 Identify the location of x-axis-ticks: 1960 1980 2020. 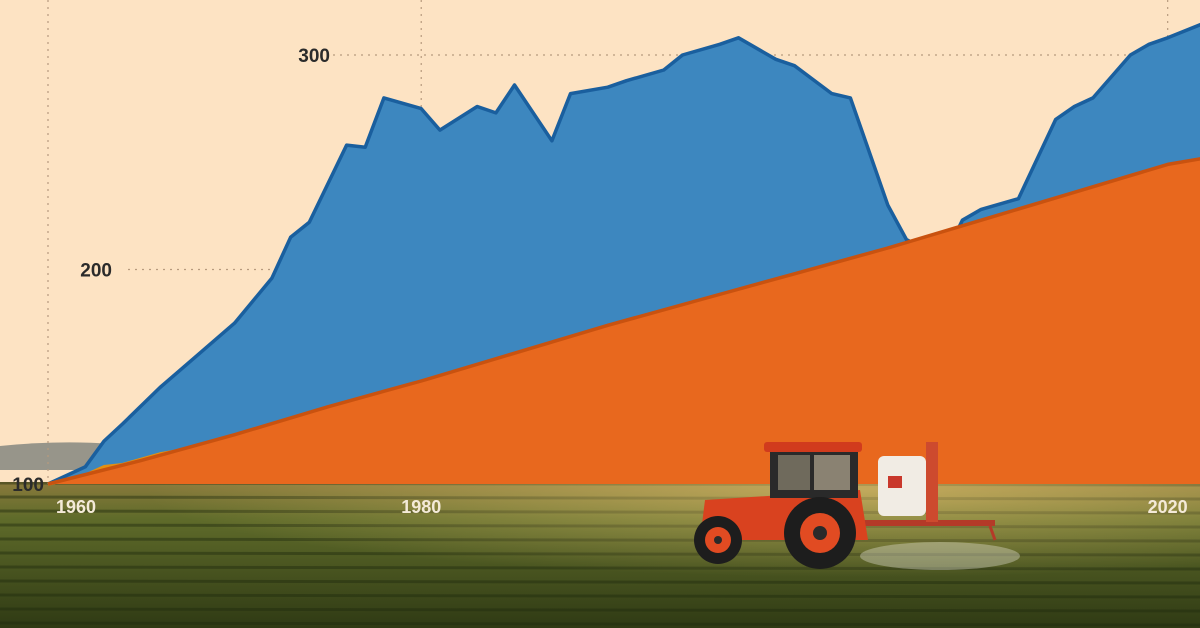
(622, 507).